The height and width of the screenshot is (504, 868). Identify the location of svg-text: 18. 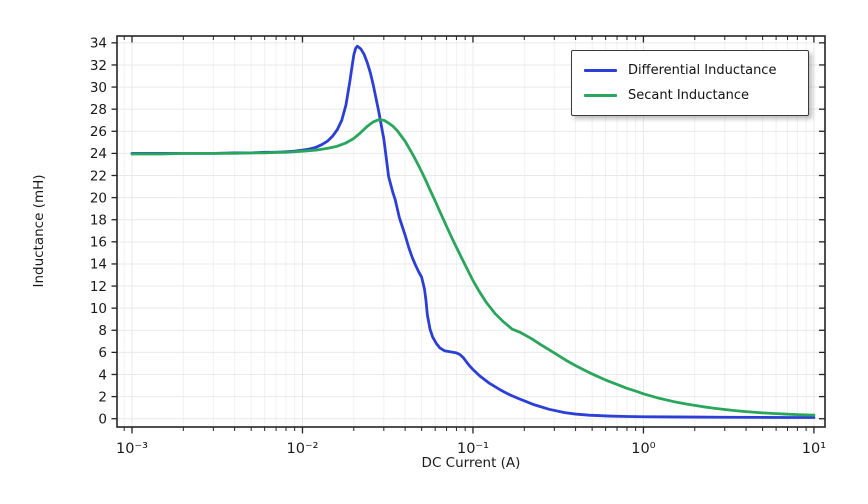
(98, 221).